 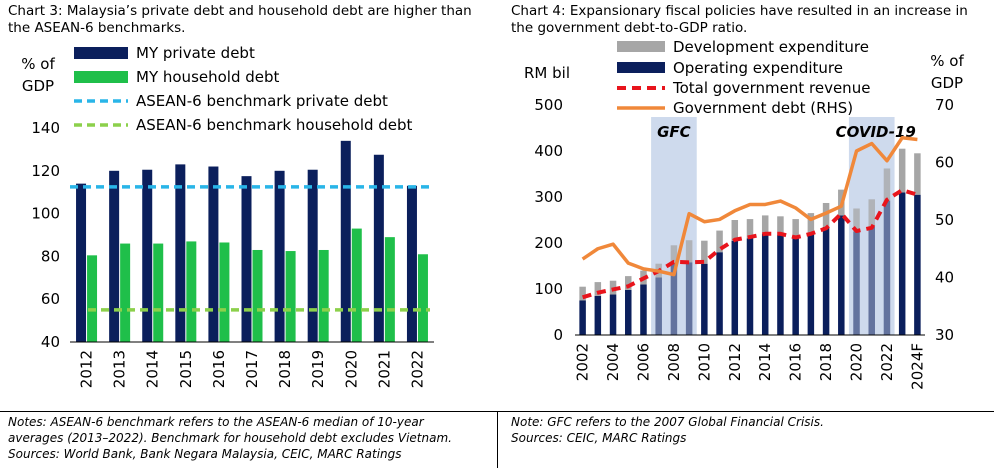 I want to click on legend-swatch-operating-expenditure, so click(x=641, y=67).